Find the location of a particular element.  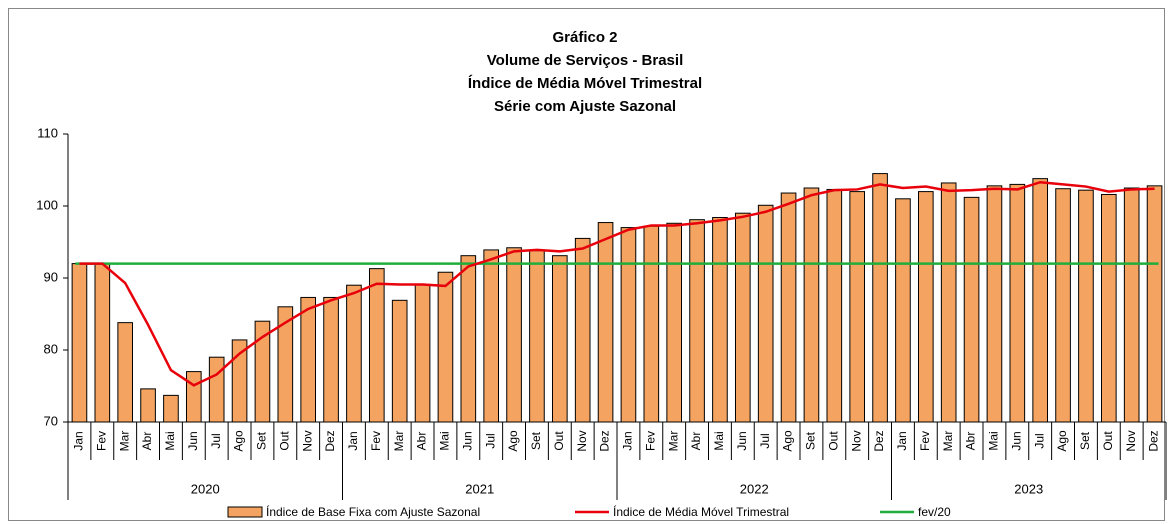

y-tick-label: 70 is located at coordinates (51, 420).